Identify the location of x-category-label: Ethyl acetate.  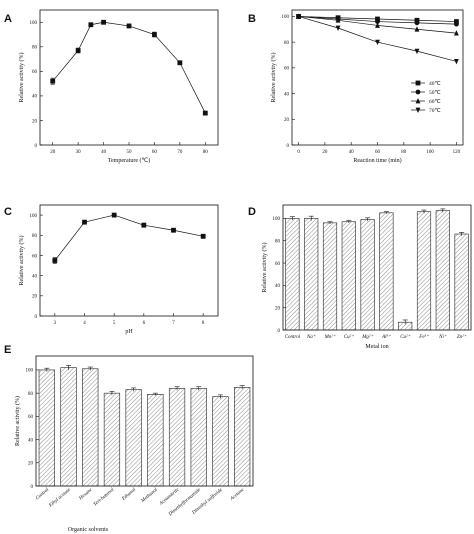
(60, 498).